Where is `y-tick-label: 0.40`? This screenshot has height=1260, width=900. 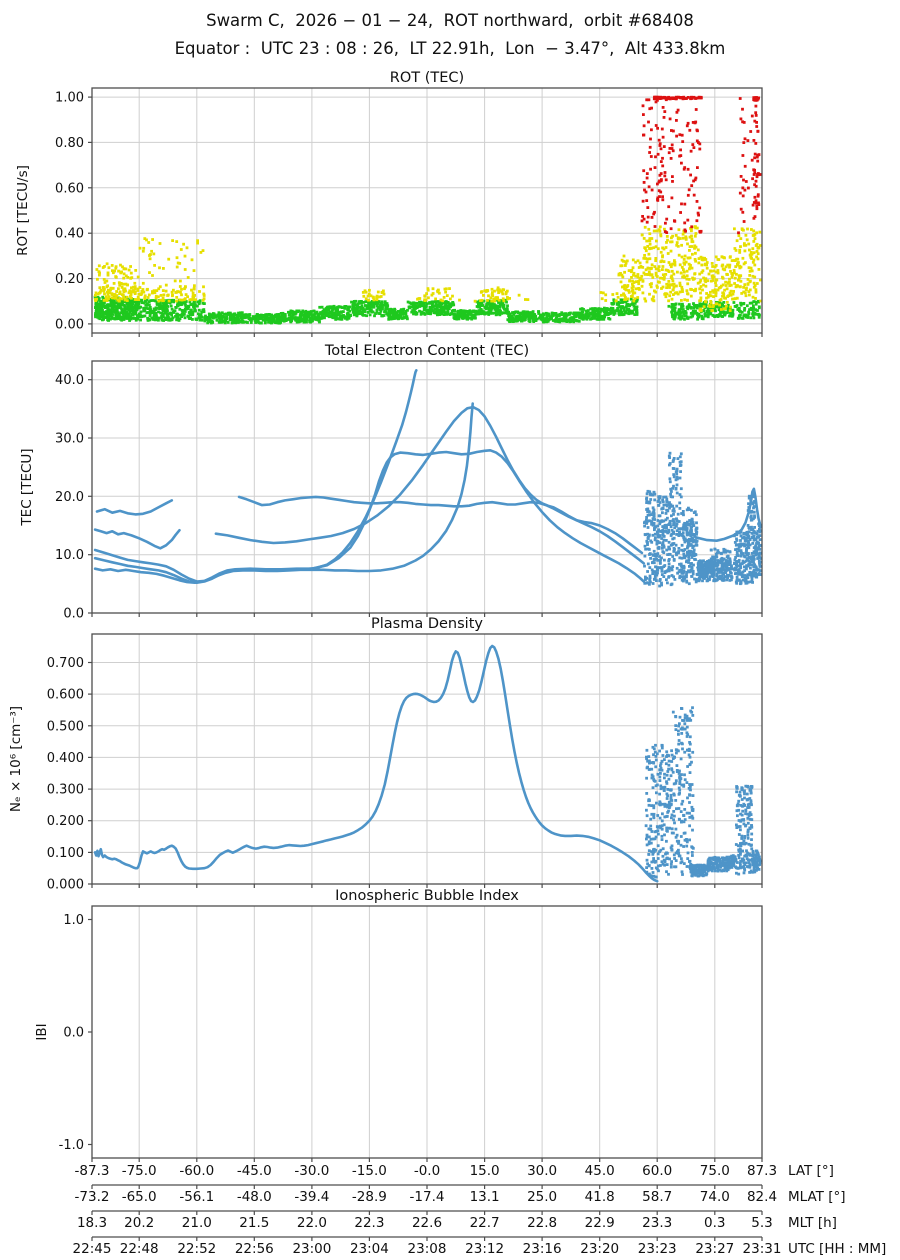 y-tick-label: 0.40 is located at coordinates (69, 234).